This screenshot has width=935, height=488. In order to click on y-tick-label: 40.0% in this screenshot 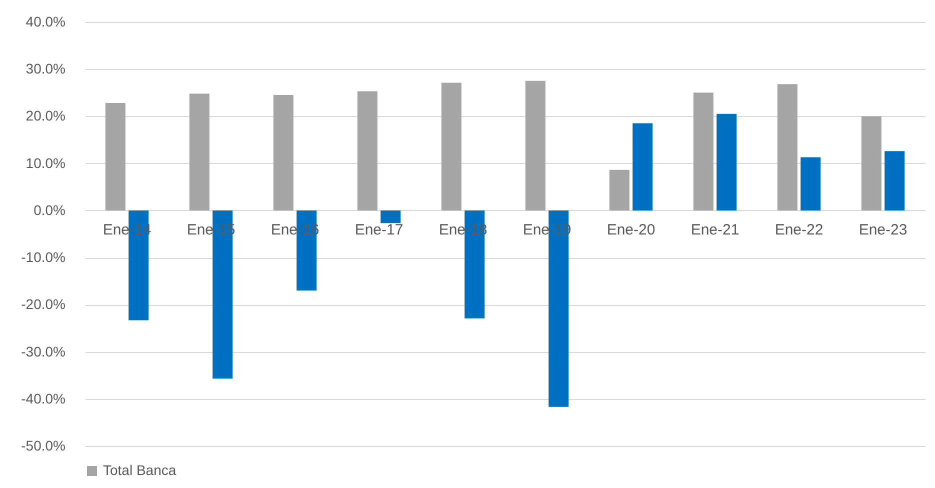, I will do `click(46, 22)`.